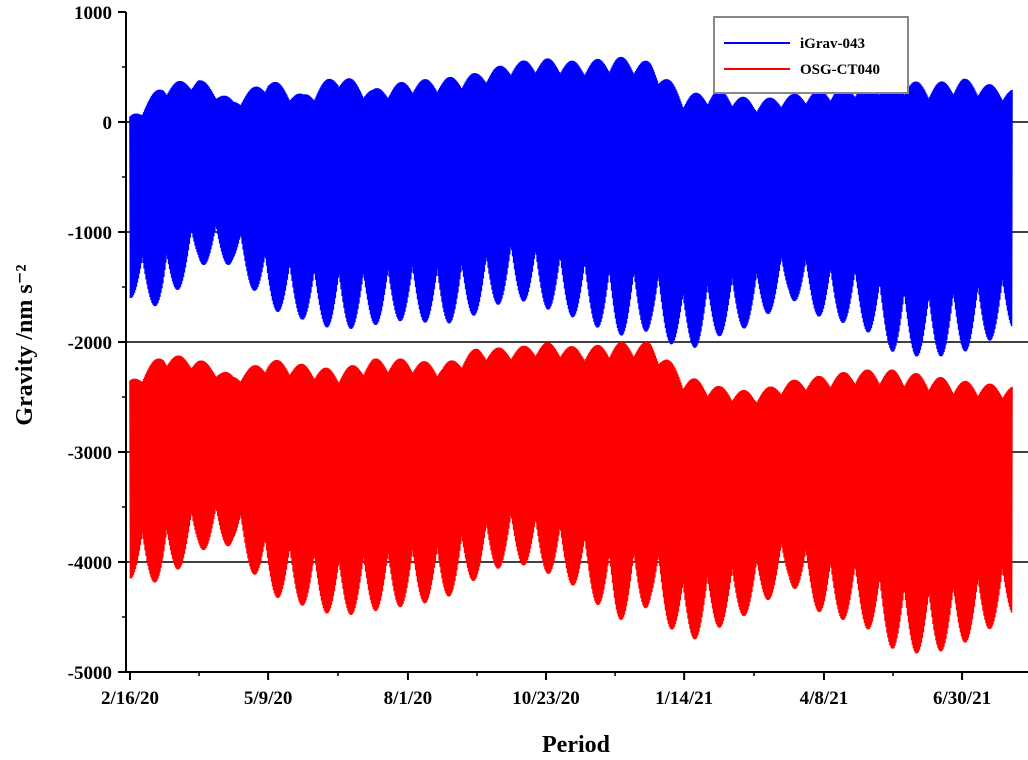 The height and width of the screenshot is (760, 1028). I want to click on legend: iGrav-043 OSG-CT040, so click(811, 55).